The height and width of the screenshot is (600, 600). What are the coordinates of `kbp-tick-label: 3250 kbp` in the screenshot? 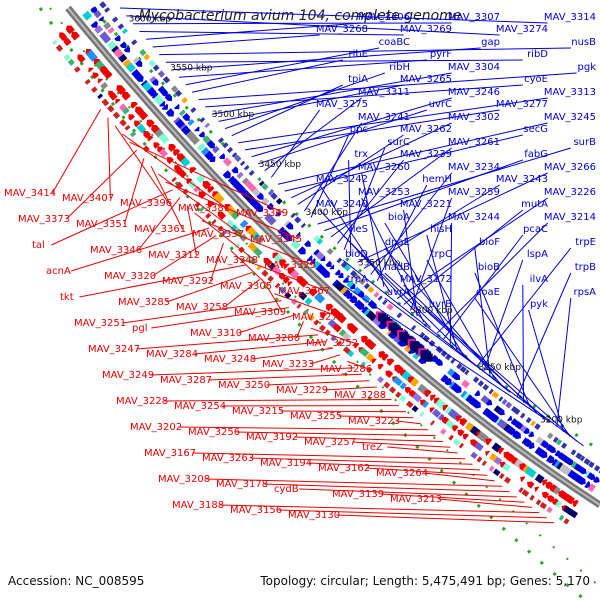 It's located at (500, 368).